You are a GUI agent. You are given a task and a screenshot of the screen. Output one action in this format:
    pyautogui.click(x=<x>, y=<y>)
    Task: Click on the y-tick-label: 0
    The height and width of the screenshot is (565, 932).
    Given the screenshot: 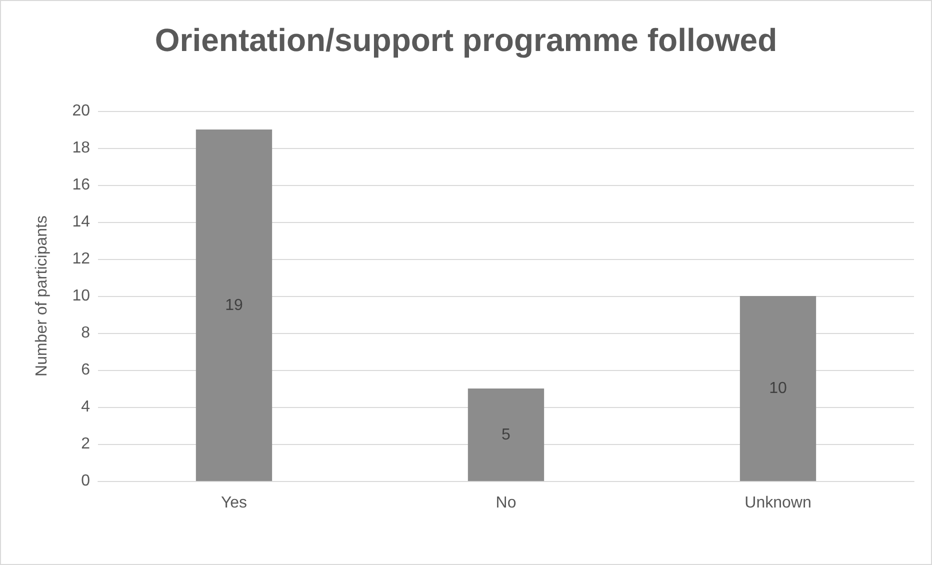 What is the action you would take?
    pyautogui.click(x=85, y=481)
    